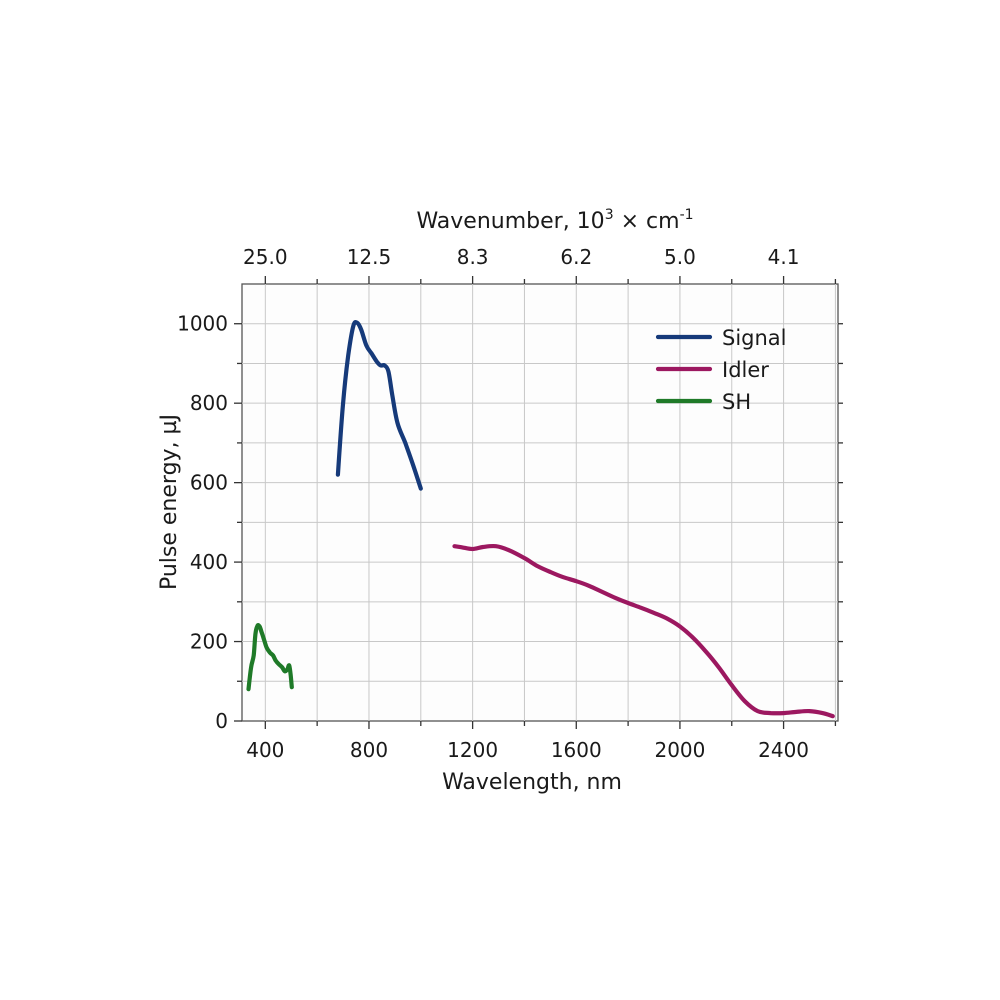  What do you see at coordinates (369, 257) in the screenshot?
I see `top-axis-tick-label: 12.5` at bounding box center [369, 257].